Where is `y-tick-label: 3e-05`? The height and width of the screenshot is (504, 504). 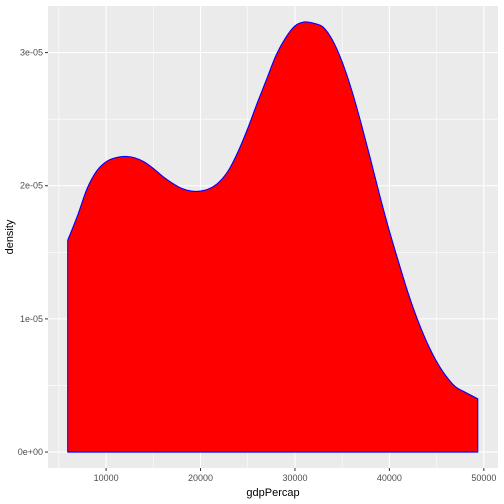 y-tick-label: 3e-05 is located at coordinates (31, 53).